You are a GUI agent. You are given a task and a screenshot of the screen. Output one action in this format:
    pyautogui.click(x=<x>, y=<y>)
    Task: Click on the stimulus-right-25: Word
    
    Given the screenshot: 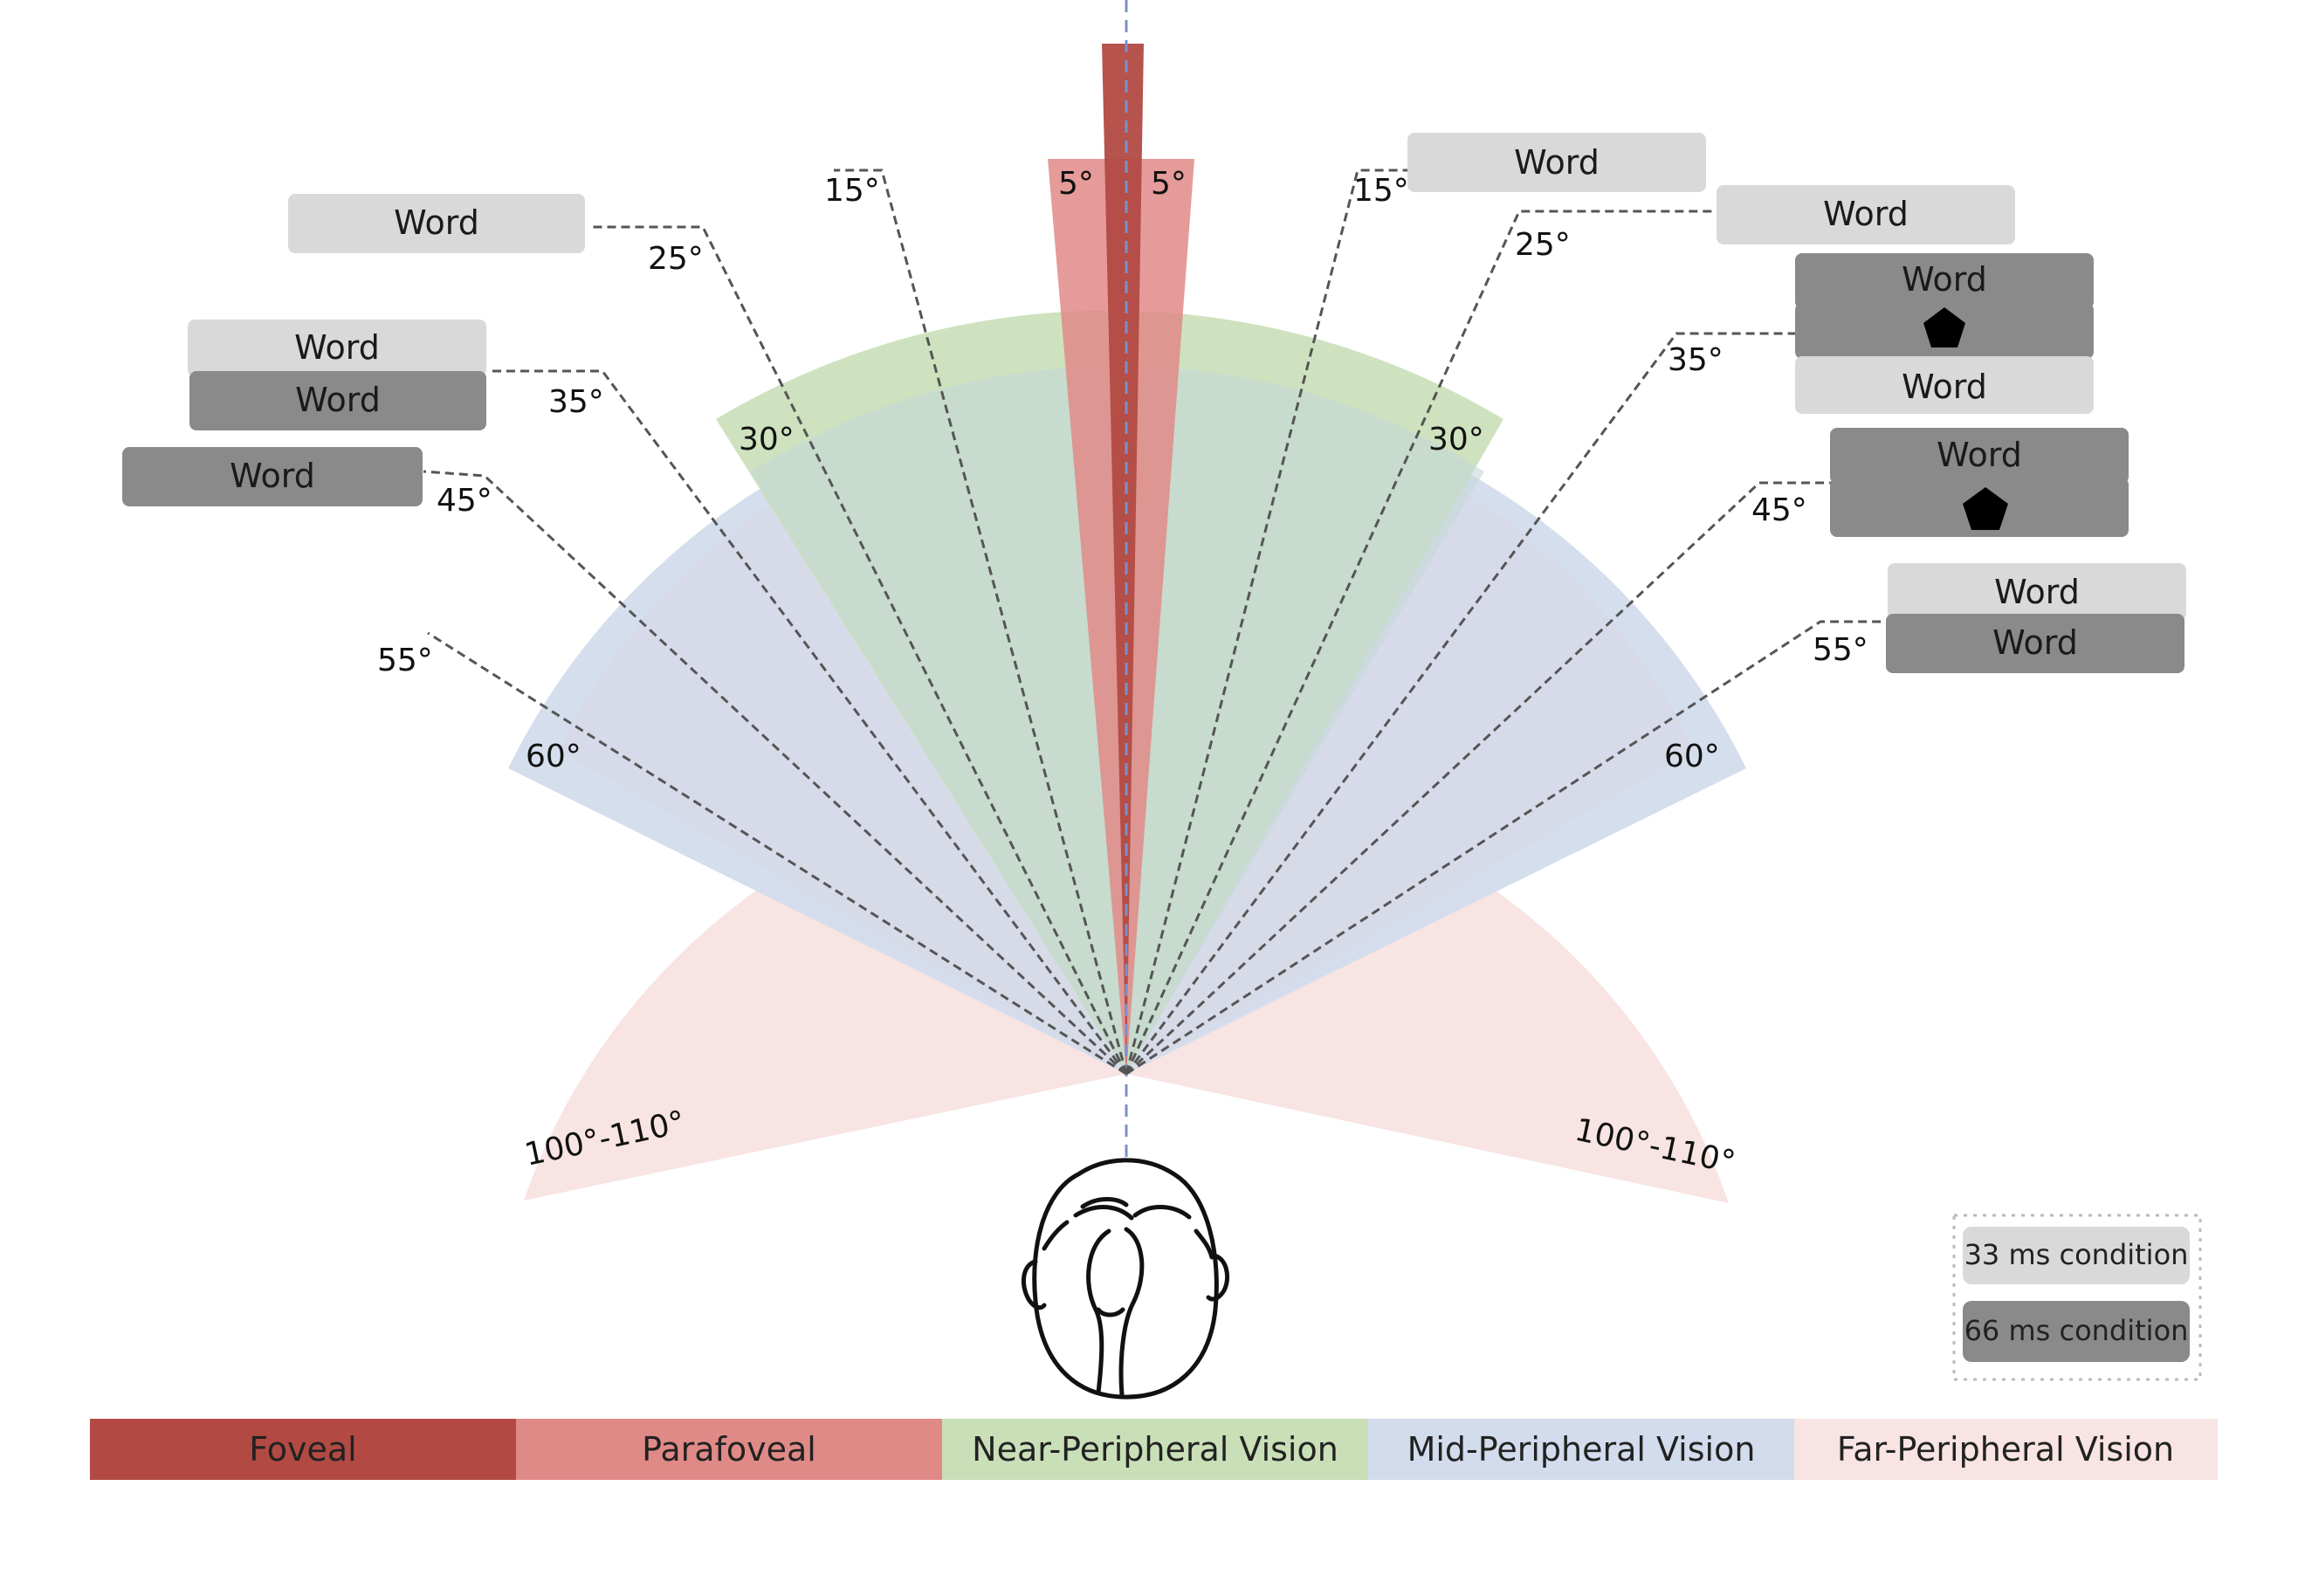 What is the action you would take?
    pyautogui.click(x=1866, y=215)
    